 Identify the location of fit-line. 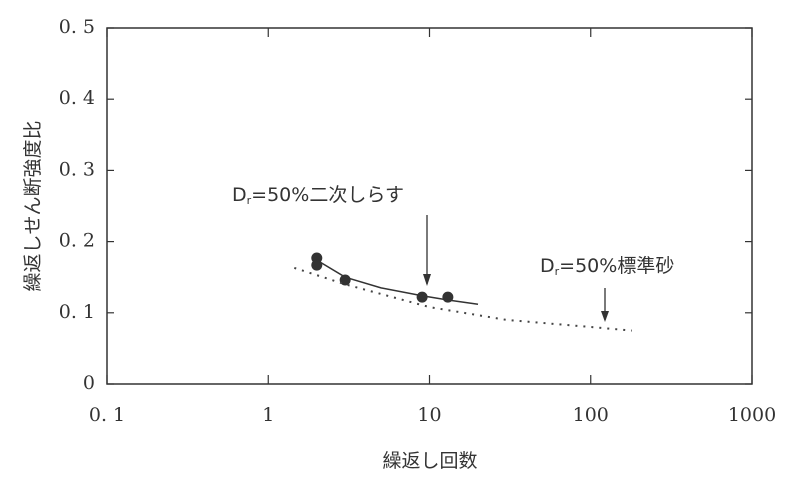
(397, 282).